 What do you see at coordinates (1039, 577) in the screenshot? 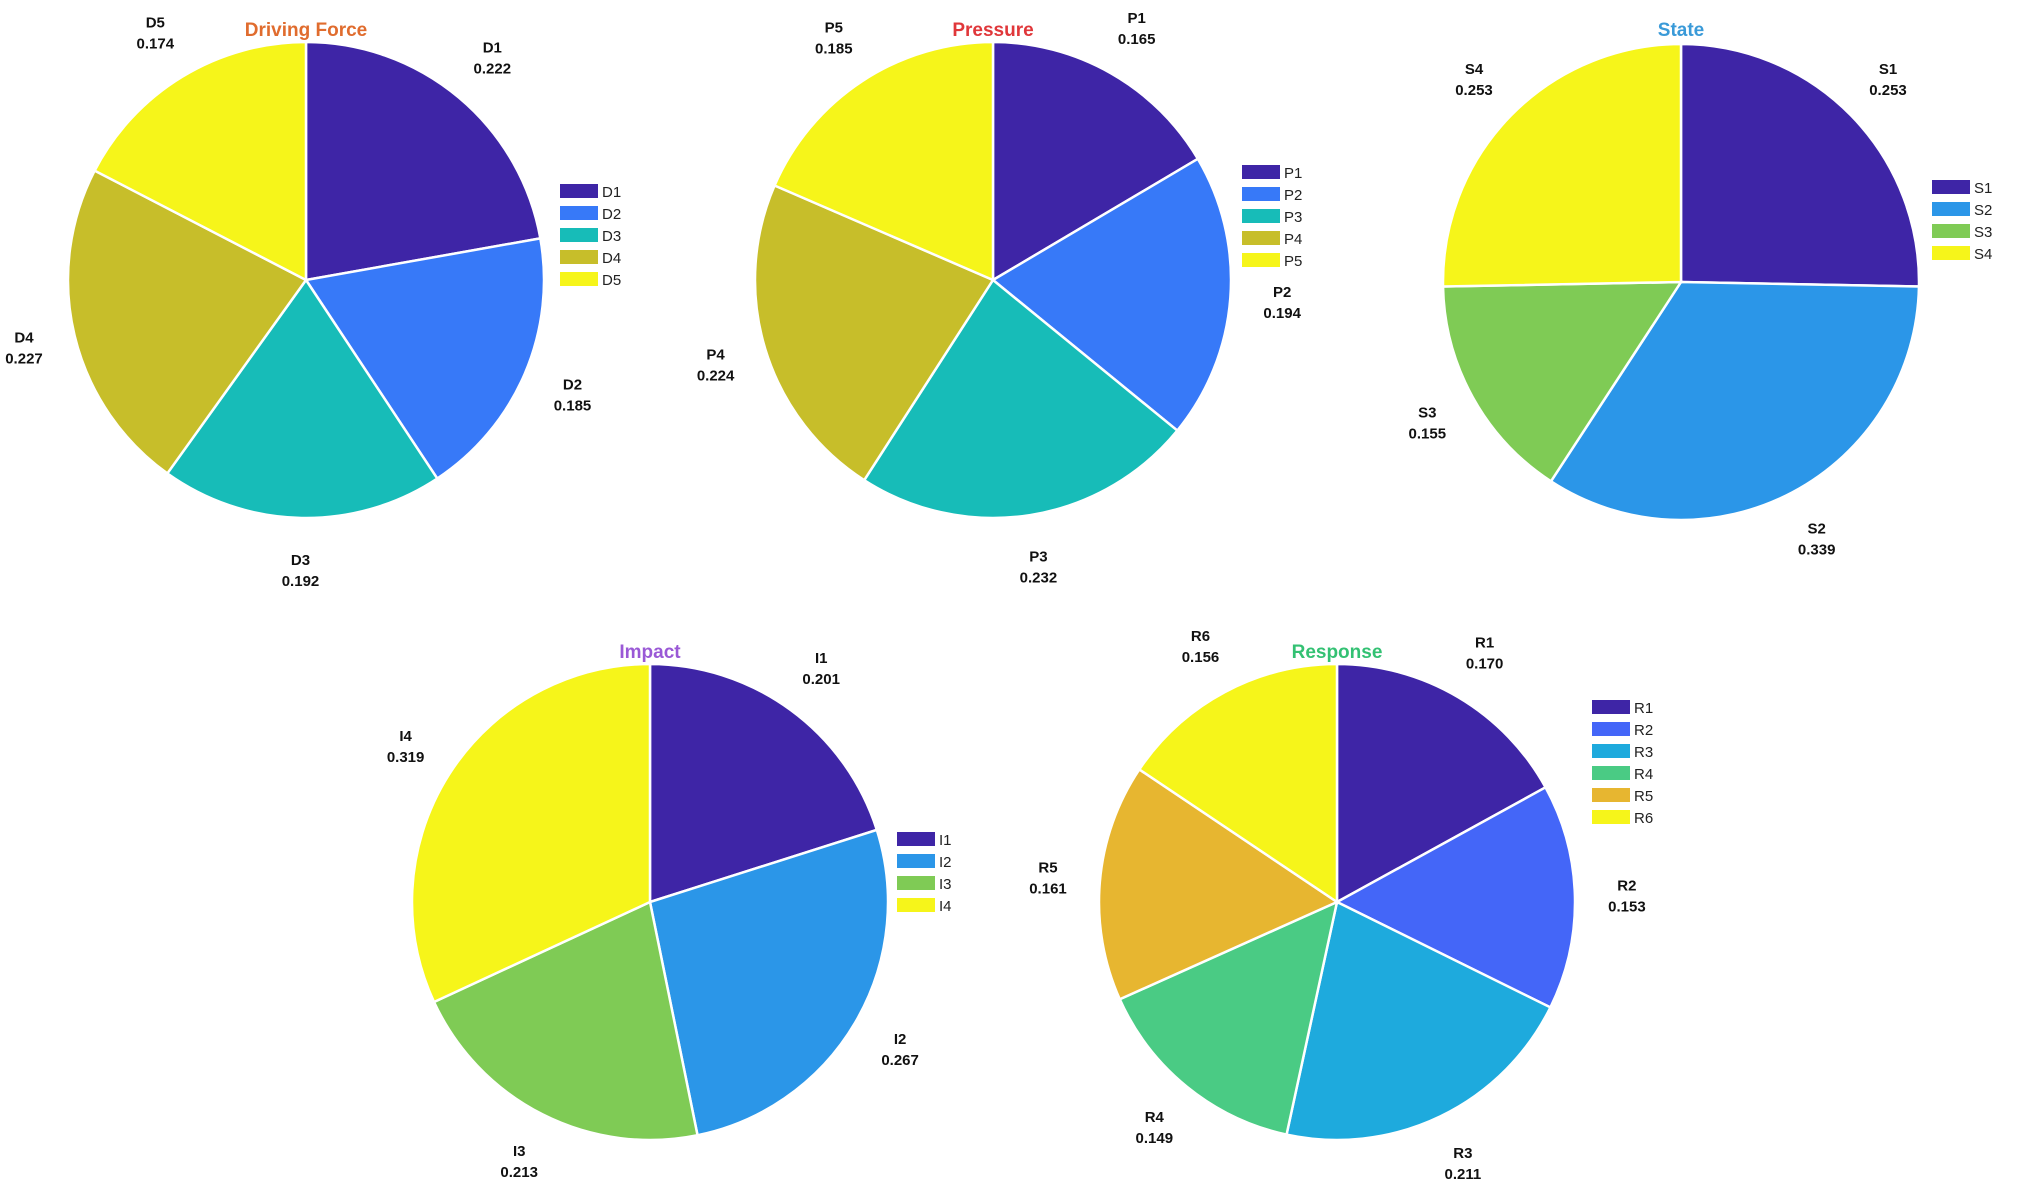
I see `slice-label-value: 0.232` at bounding box center [1039, 577].